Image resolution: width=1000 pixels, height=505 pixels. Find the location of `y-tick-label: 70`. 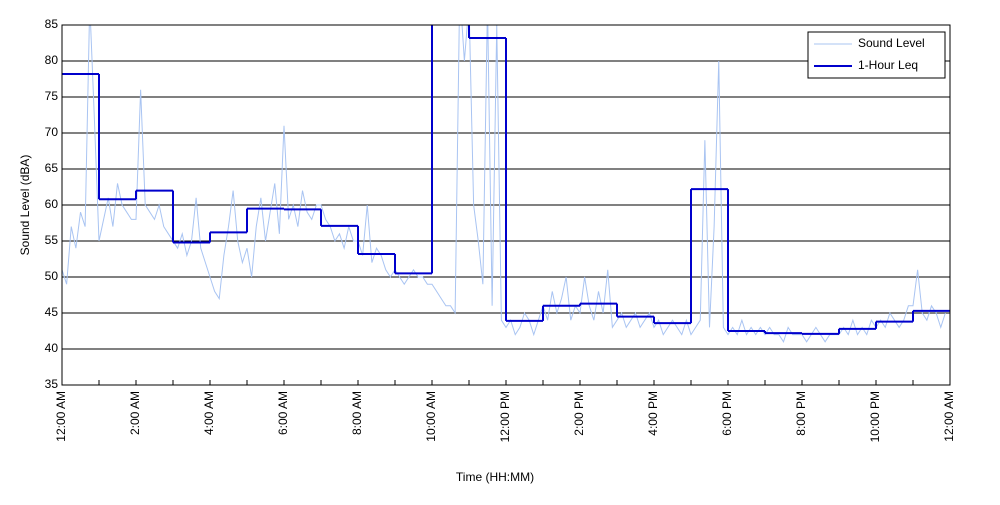

y-tick-label: 70 is located at coordinates (52, 132).